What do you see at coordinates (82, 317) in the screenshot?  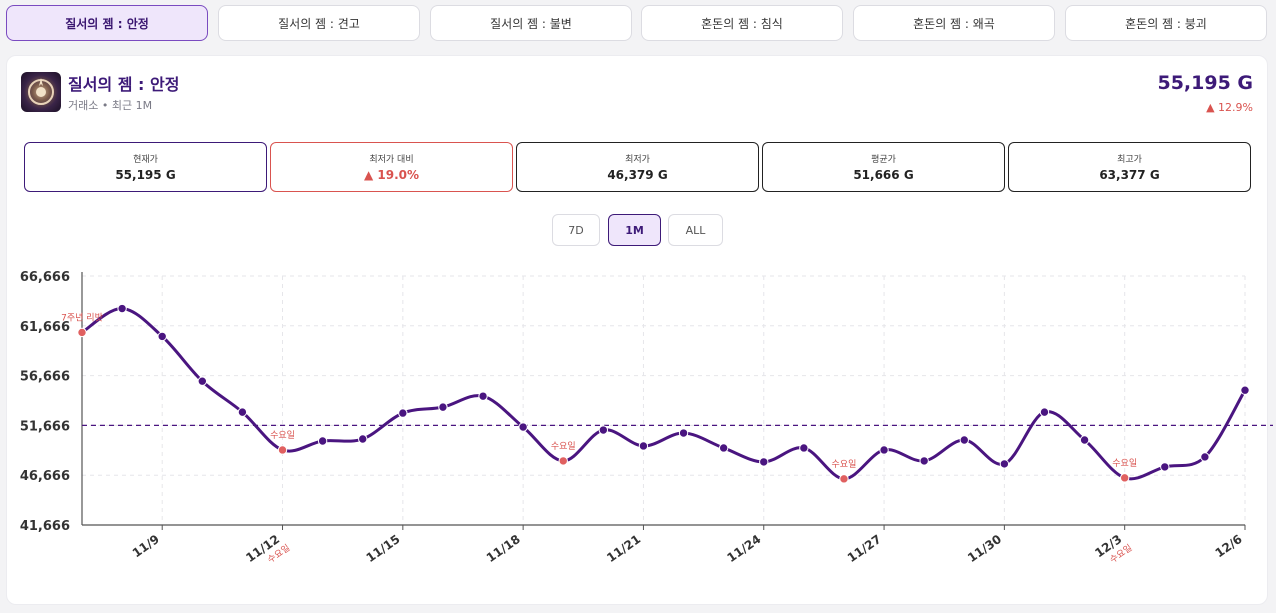 I see `event-label: 7주년 리밧` at bounding box center [82, 317].